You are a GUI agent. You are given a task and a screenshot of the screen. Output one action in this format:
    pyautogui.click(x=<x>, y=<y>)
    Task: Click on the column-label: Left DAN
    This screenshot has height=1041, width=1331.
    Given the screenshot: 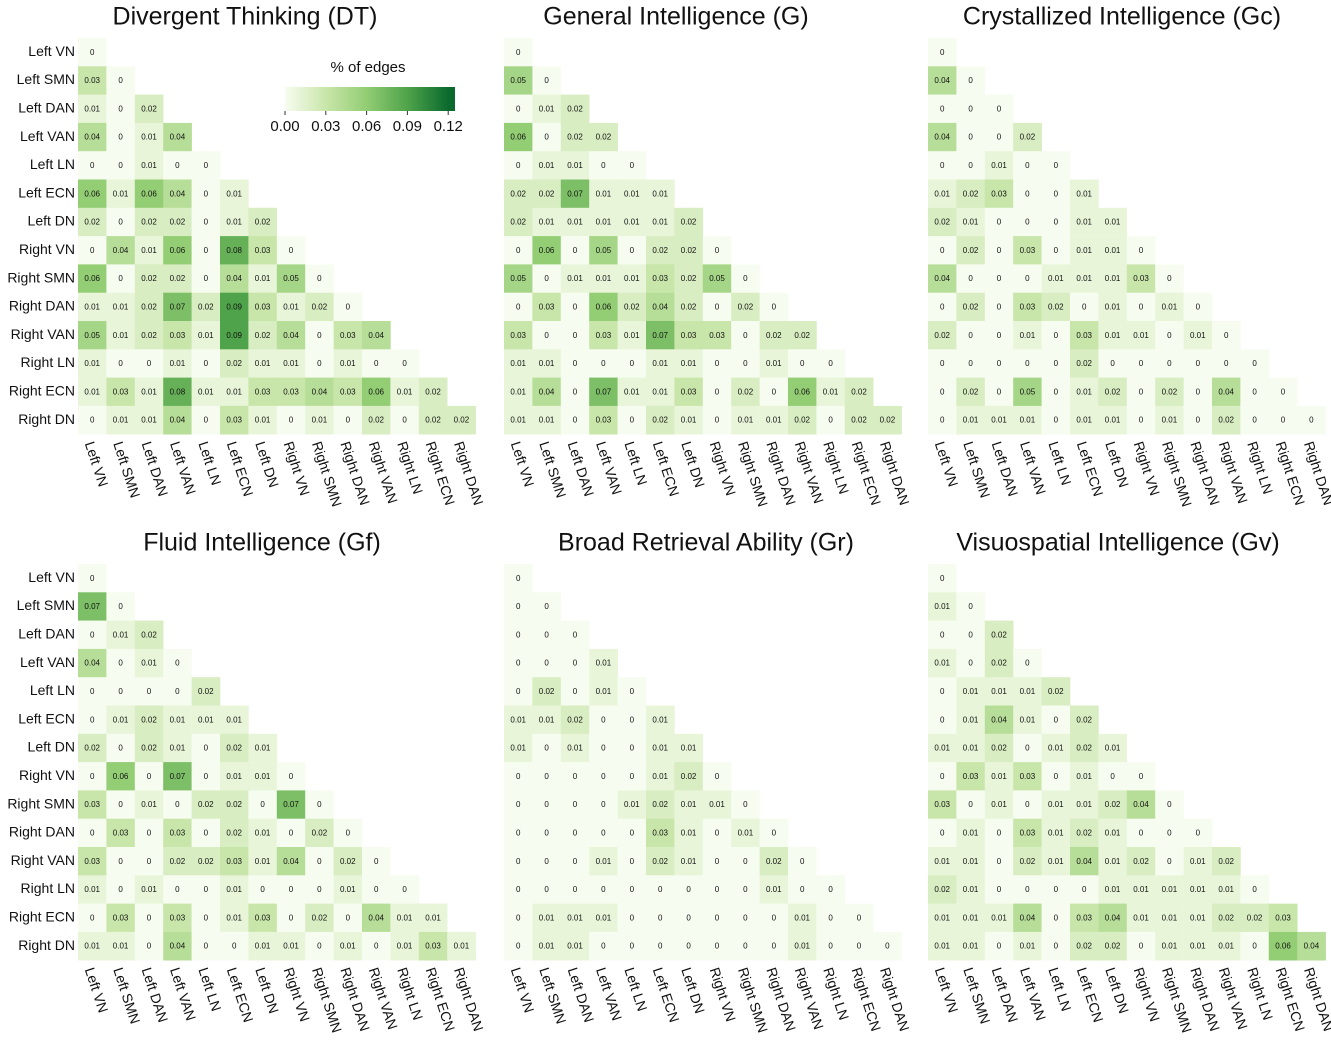 What is the action you would take?
    pyautogui.click(x=155, y=468)
    